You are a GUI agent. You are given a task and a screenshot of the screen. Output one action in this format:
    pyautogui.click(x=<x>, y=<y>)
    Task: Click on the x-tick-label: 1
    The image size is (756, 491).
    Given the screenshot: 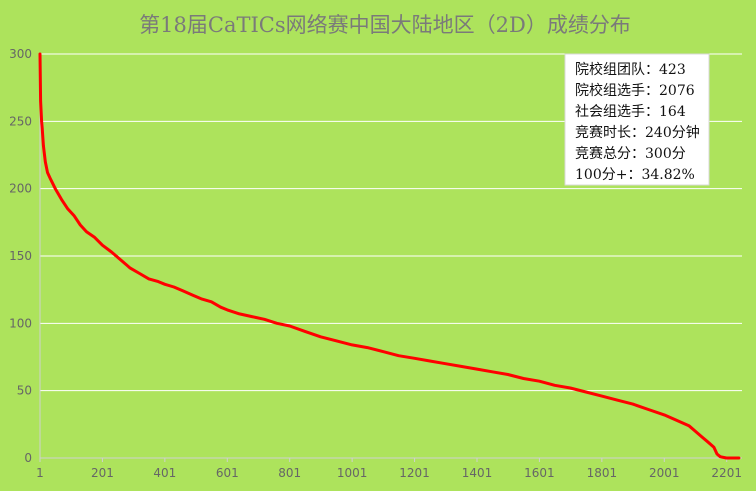 What is the action you would take?
    pyautogui.click(x=40, y=473)
    